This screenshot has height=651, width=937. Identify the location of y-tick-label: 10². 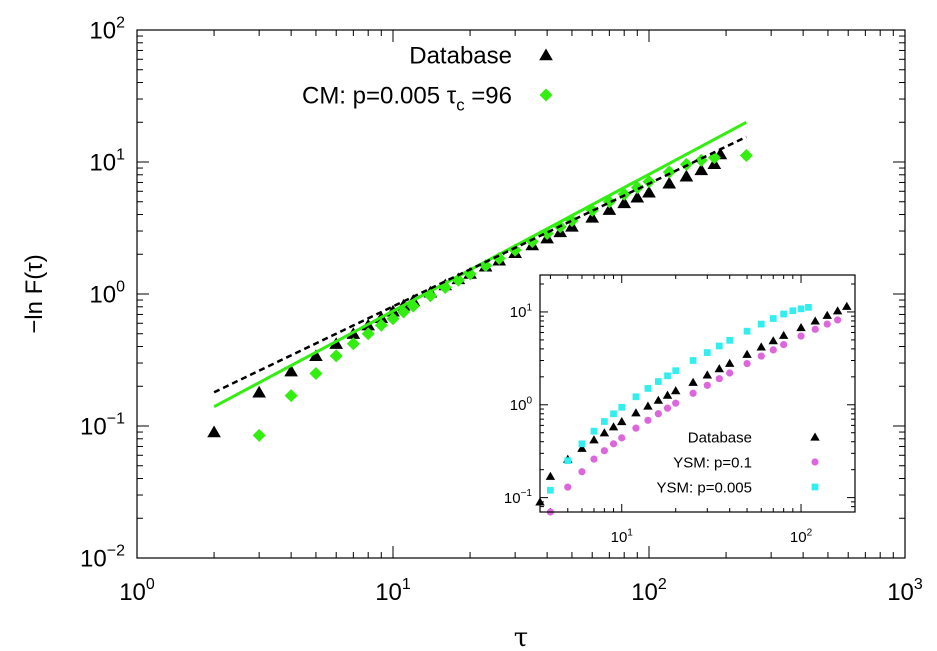
(107, 30).